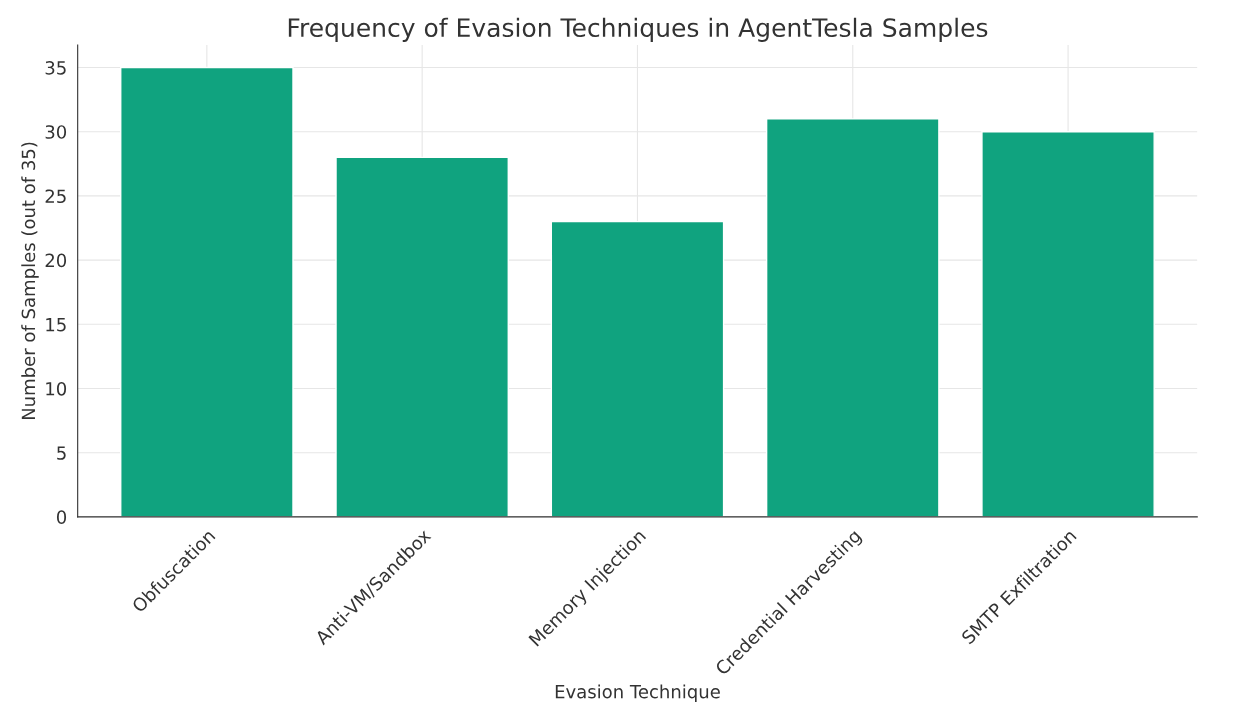  What do you see at coordinates (61, 517) in the screenshot?
I see `y-tick-label: 0` at bounding box center [61, 517].